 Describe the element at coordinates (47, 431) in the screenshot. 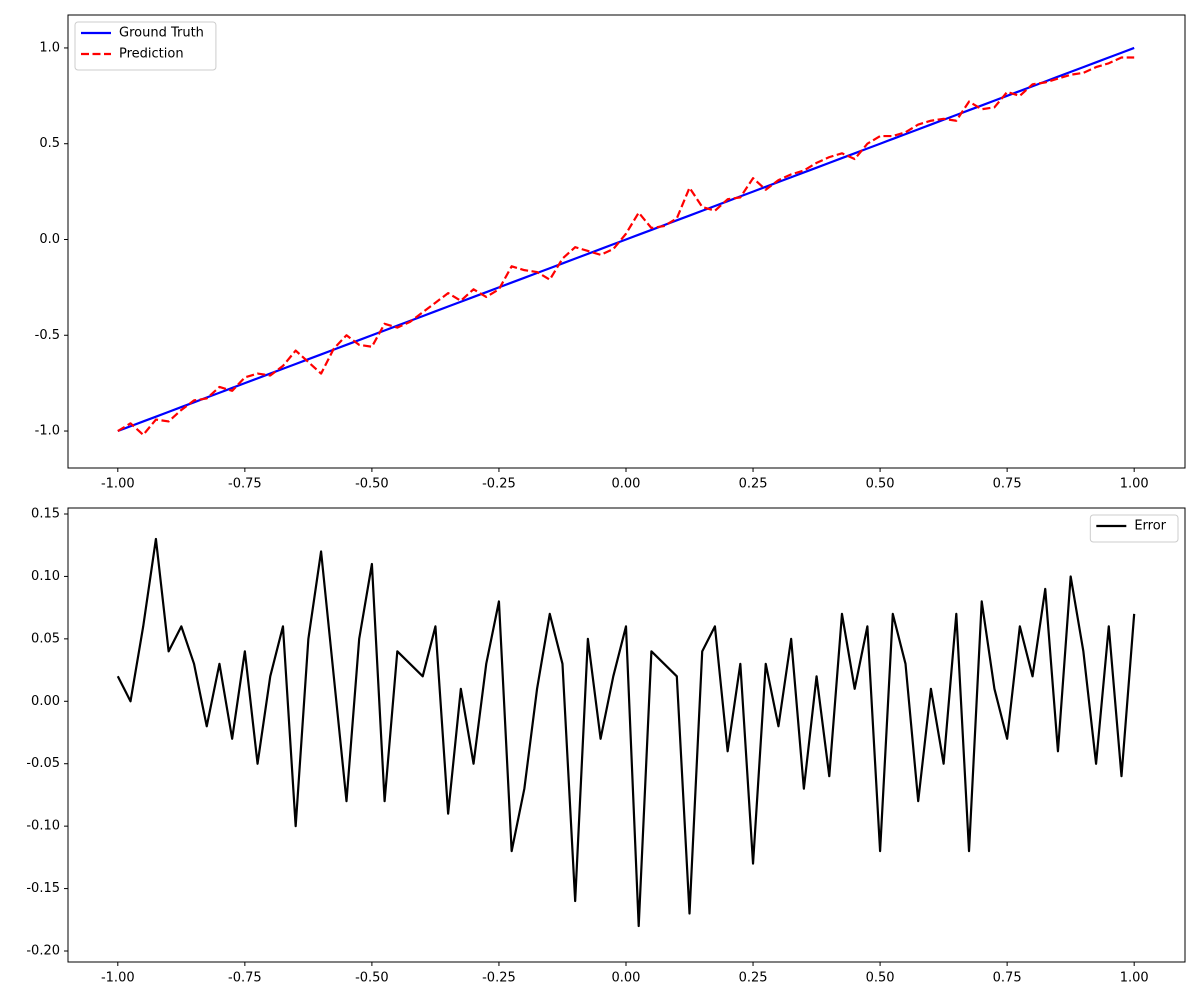

I see `y-tick-label: -1.0` at that location.